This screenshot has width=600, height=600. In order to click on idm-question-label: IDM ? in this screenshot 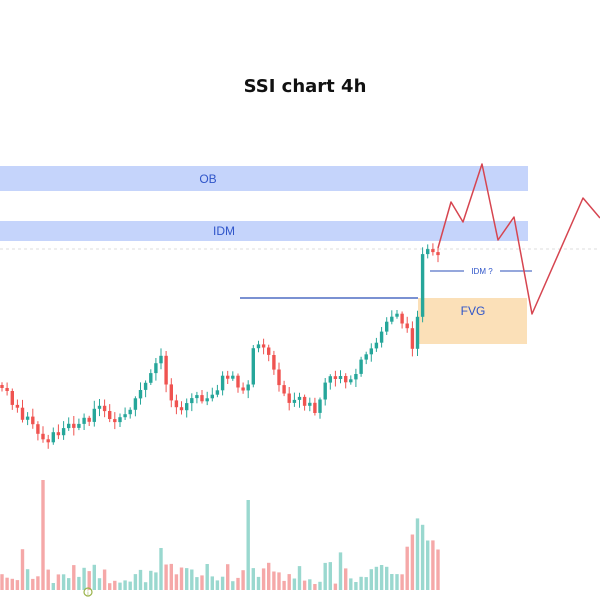, I will do `click(482, 271)`.